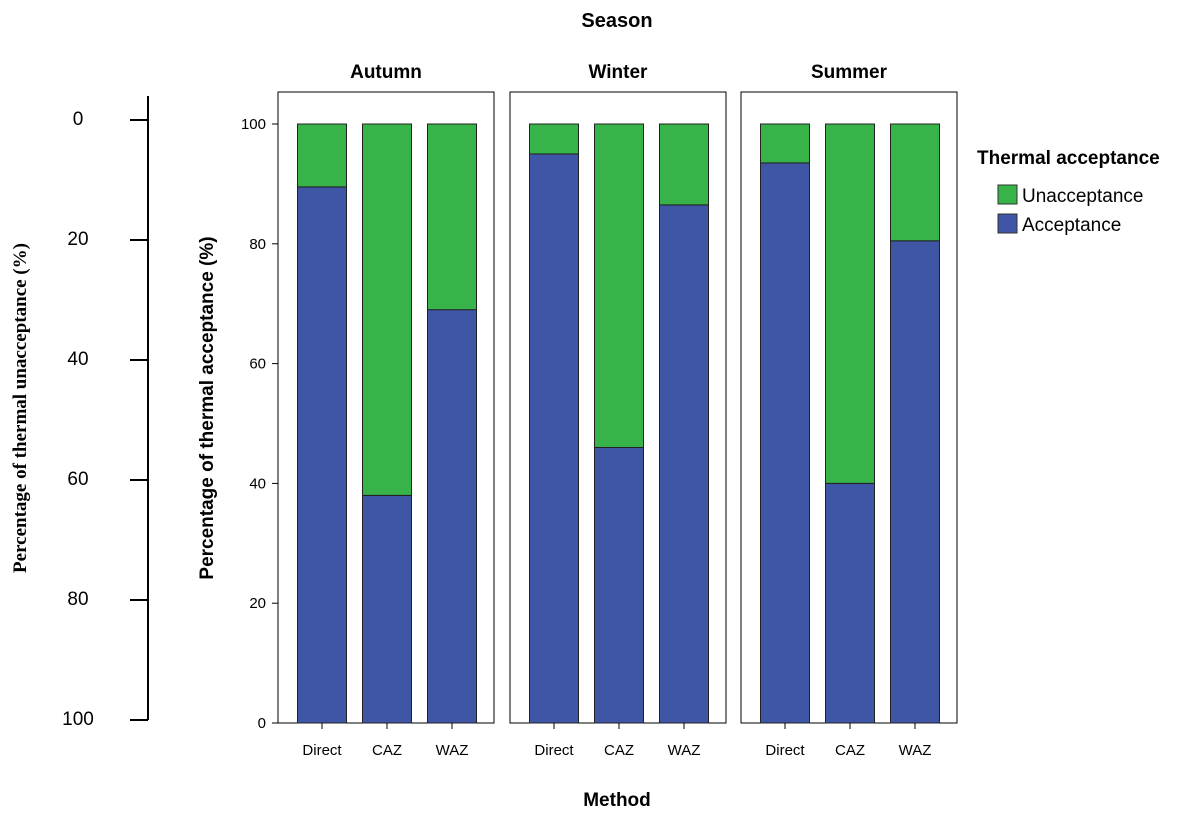 The image size is (1200, 814). What do you see at coordinates (257, 364) in the screenshot?
I see `y-tick-label-60: 60` at bounding box center [257, 364].